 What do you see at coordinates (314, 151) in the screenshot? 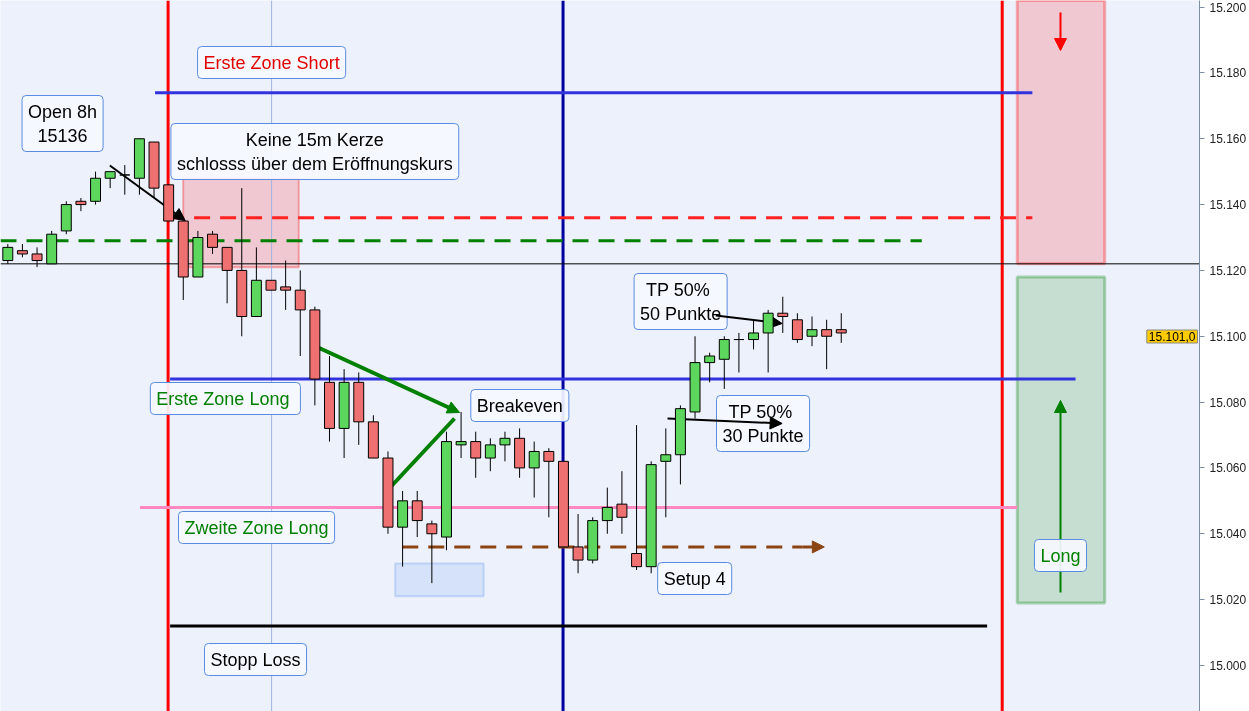
I see `band-label: Keine 15m Kerze schlosss über dem Eröffnungskurs` at bounding box center [314, 151].